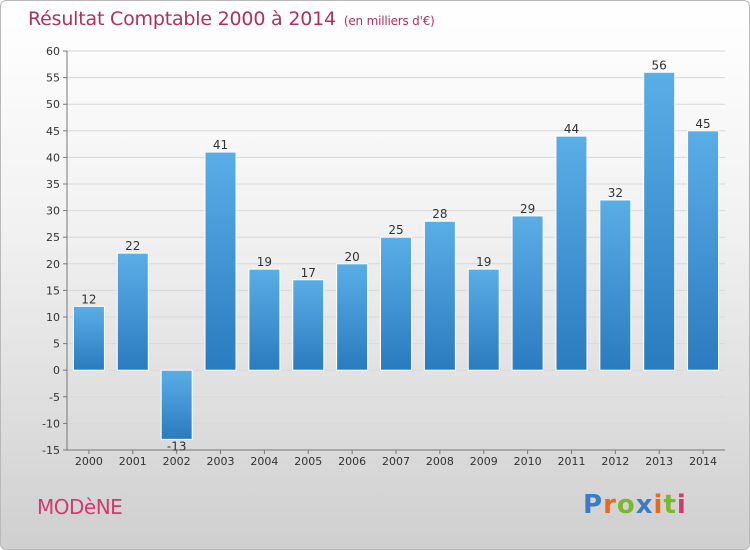 This screenshot has width=750, height=550. Describe the element at coordinates (54, 397) in the screenshot. I see `y-tick-label: -5` at that location.